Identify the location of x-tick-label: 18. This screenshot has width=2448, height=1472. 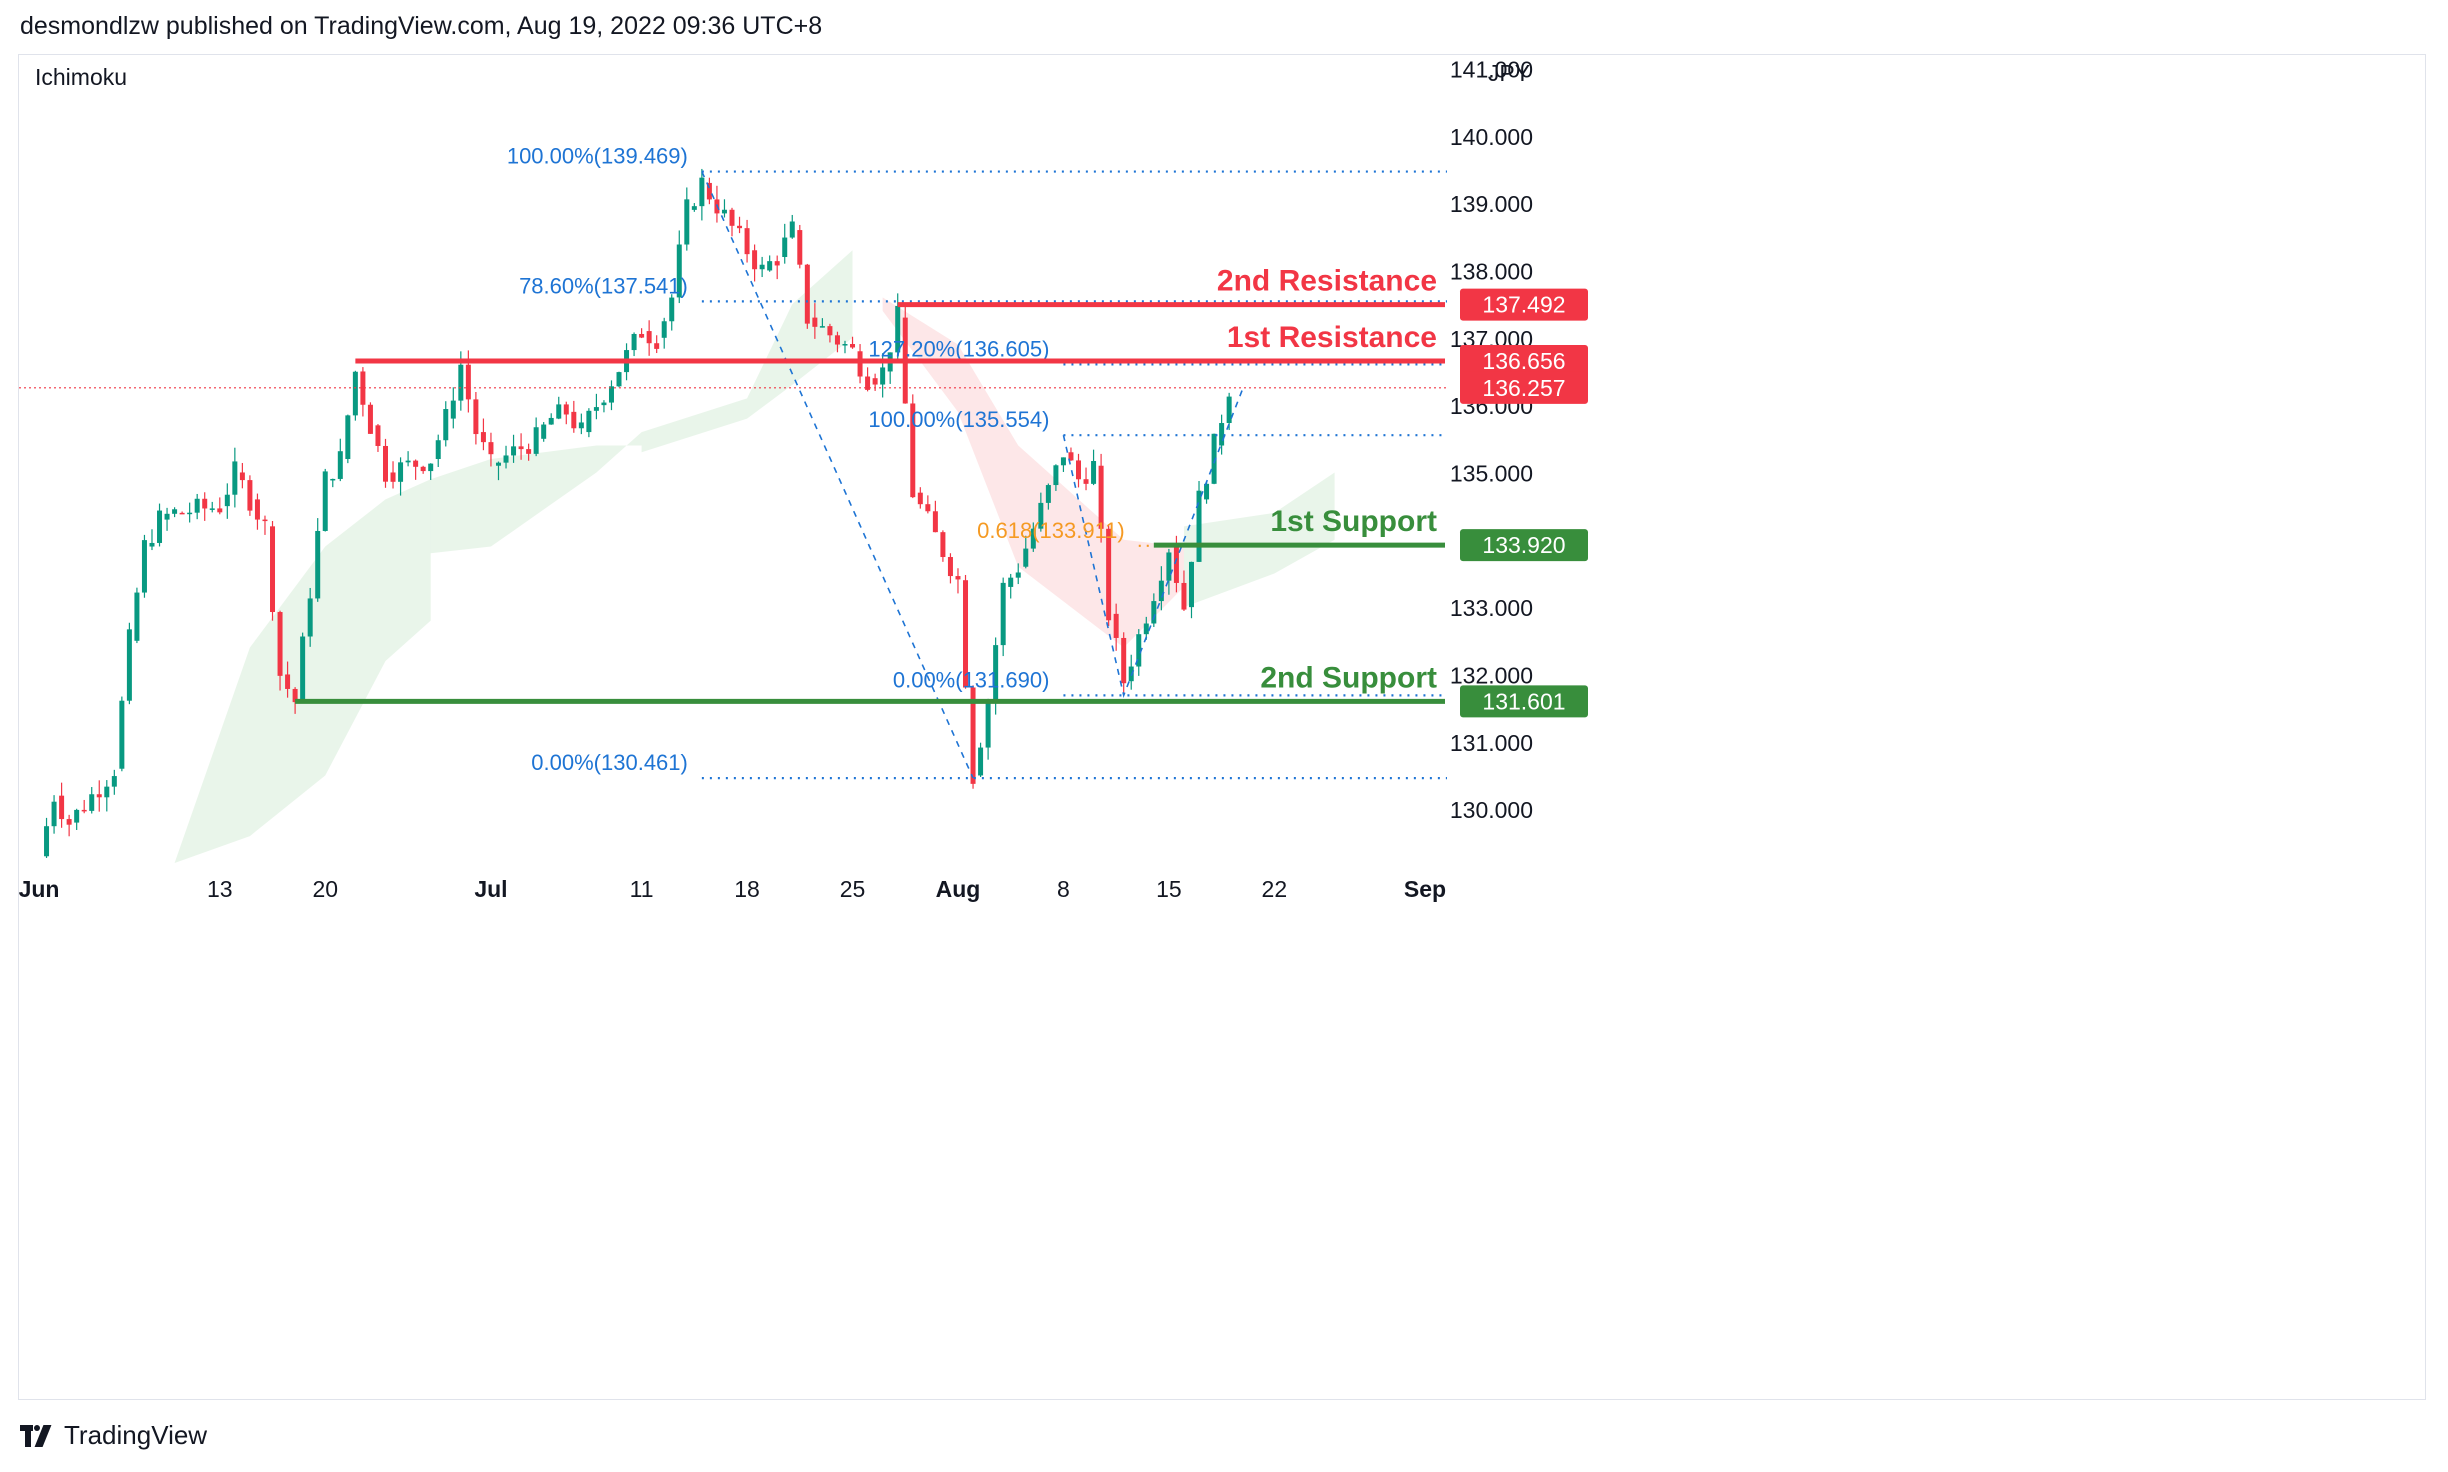
(747, 889).